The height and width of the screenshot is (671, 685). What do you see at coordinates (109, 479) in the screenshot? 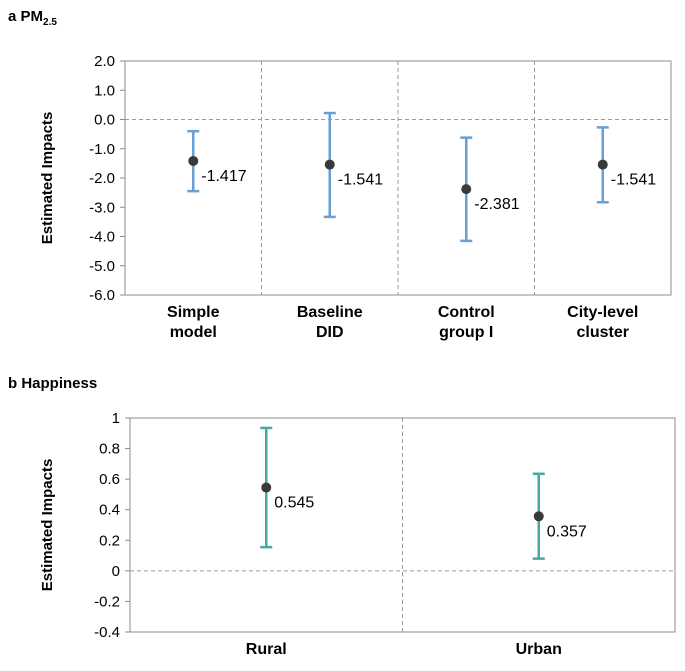
I see `y-tick-label: 0.6` at bounding box center [109, 479].